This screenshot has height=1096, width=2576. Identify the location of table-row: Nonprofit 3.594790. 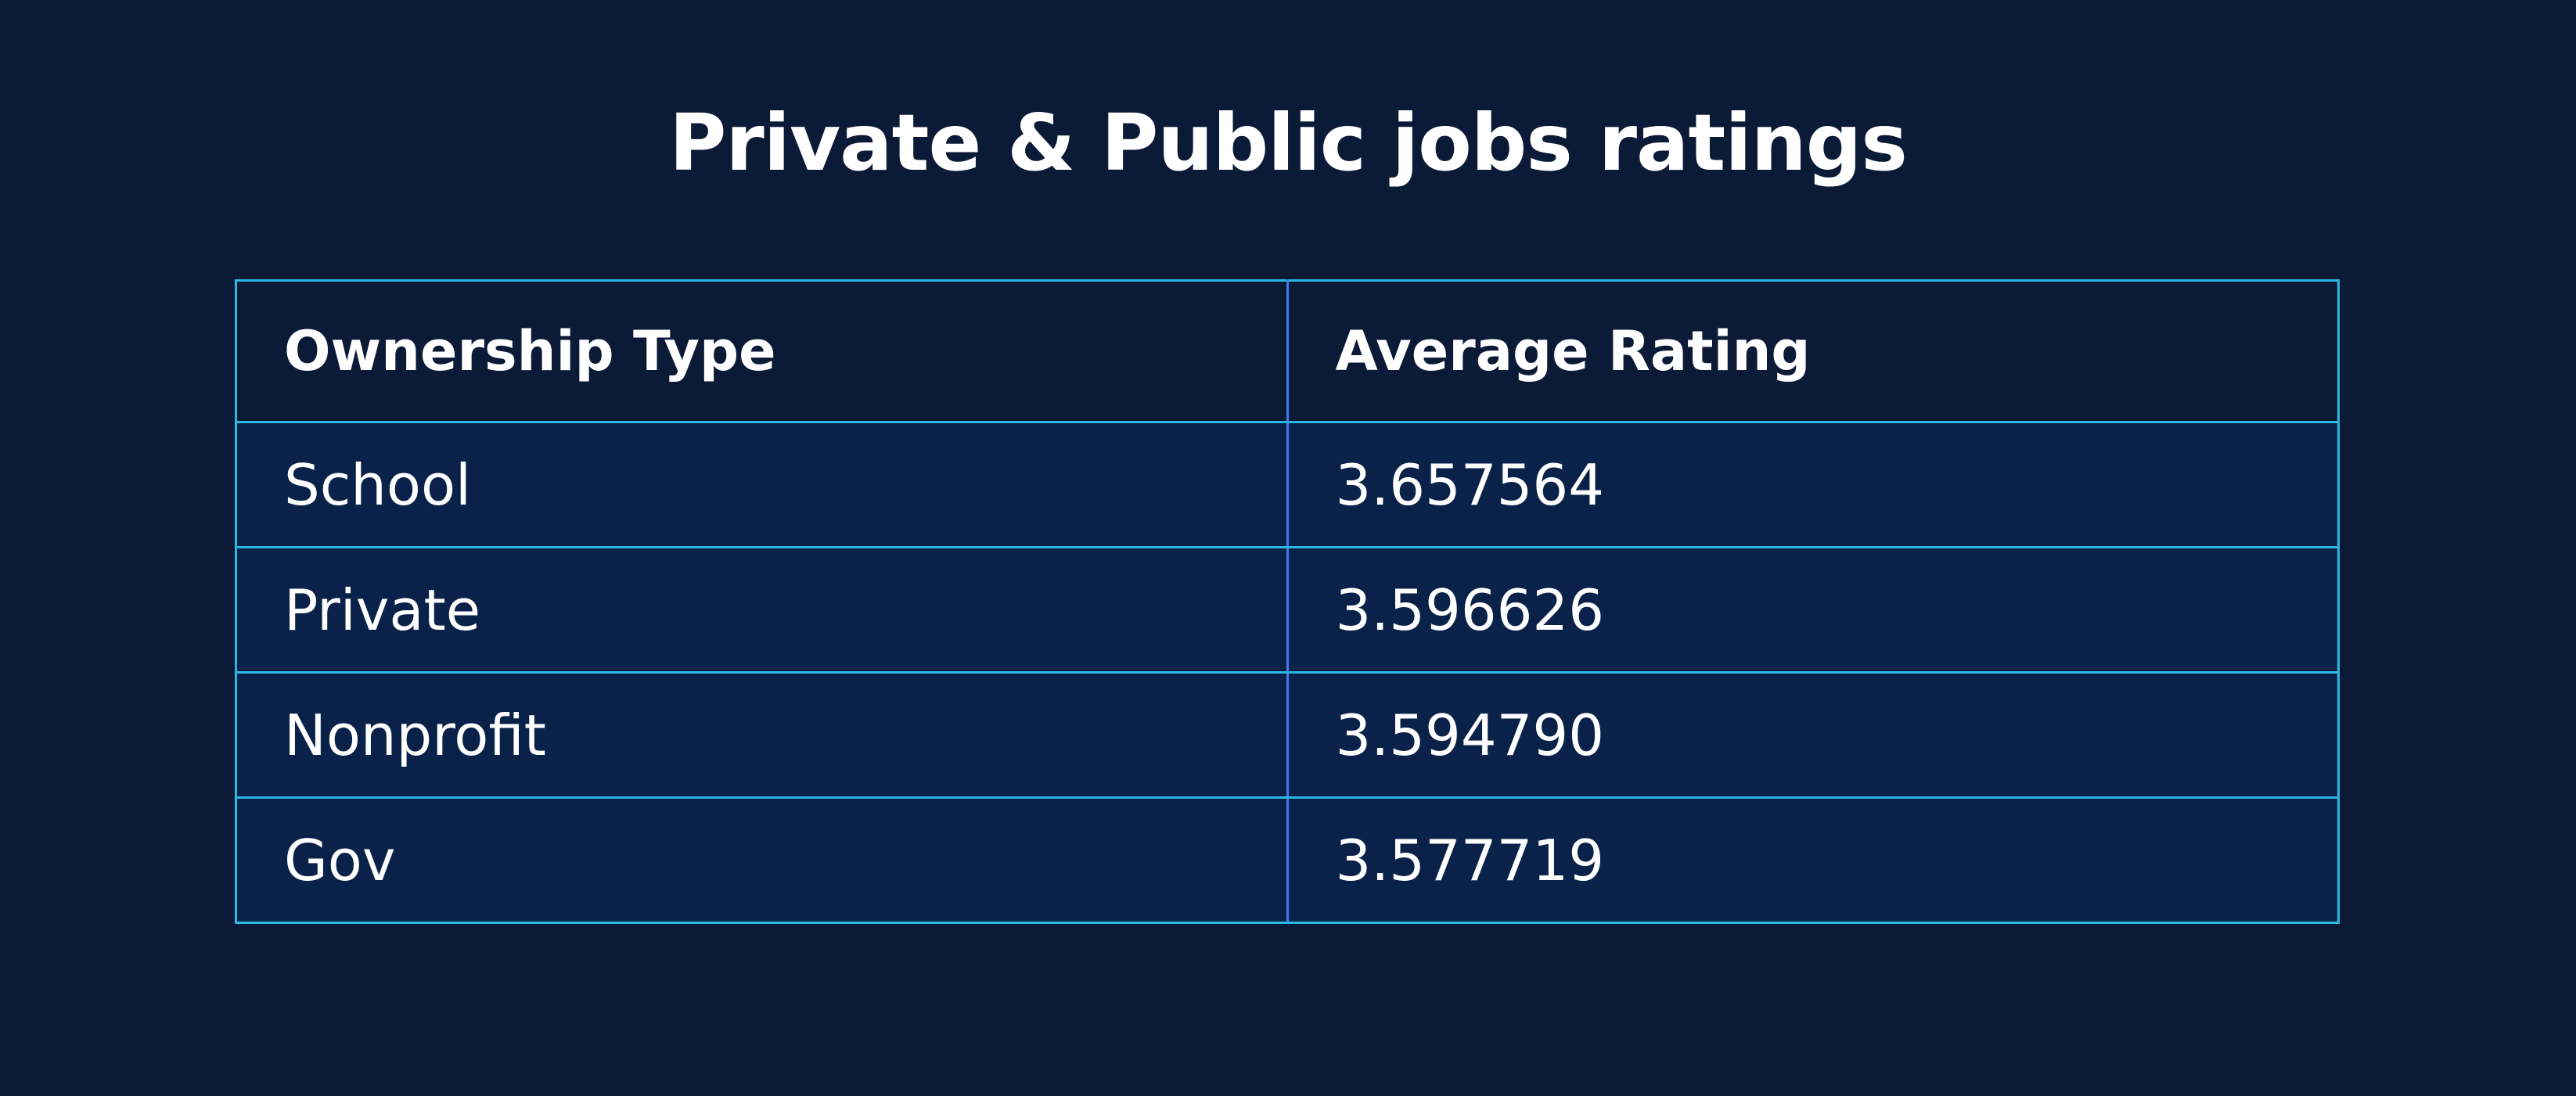
(1288, 735).